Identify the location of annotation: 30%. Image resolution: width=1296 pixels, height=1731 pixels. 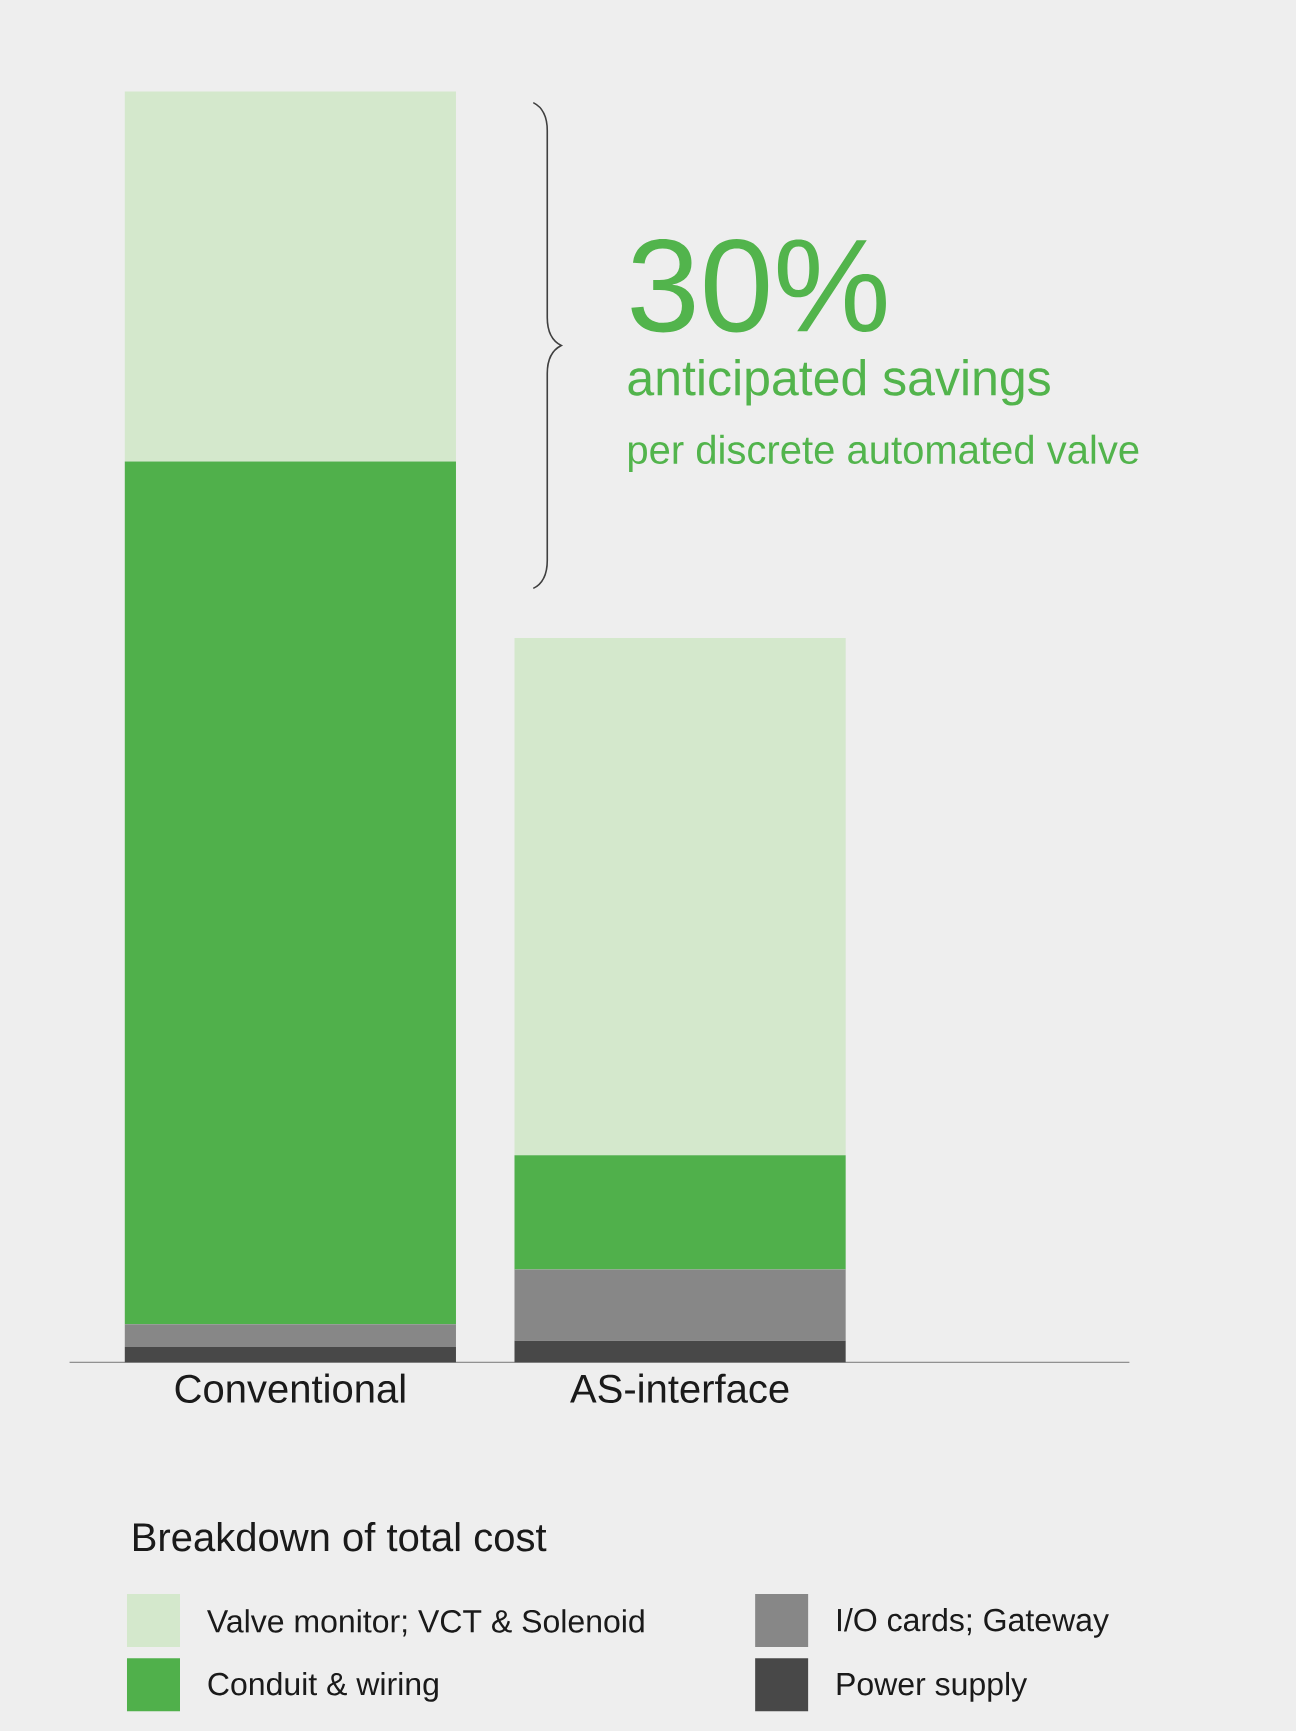
(758, 285).